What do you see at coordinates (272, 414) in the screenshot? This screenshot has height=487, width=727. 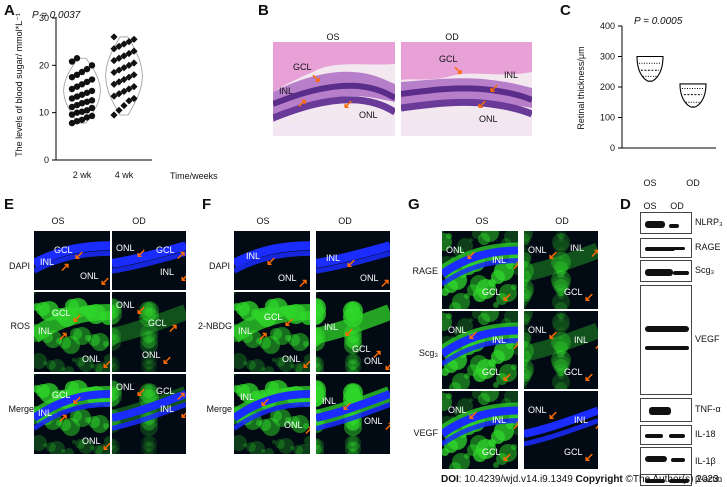 I see `fluorescence-image: INL ↙ ONL ↗` at bounding box center [272, 414].